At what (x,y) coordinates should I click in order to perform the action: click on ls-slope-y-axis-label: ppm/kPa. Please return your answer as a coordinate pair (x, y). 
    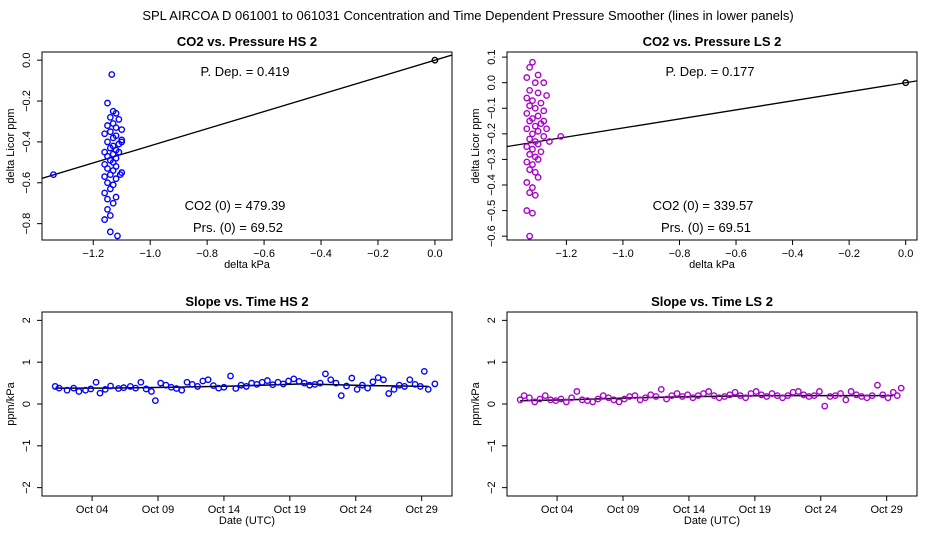
    Looking at the image, I should click on (476, 403).